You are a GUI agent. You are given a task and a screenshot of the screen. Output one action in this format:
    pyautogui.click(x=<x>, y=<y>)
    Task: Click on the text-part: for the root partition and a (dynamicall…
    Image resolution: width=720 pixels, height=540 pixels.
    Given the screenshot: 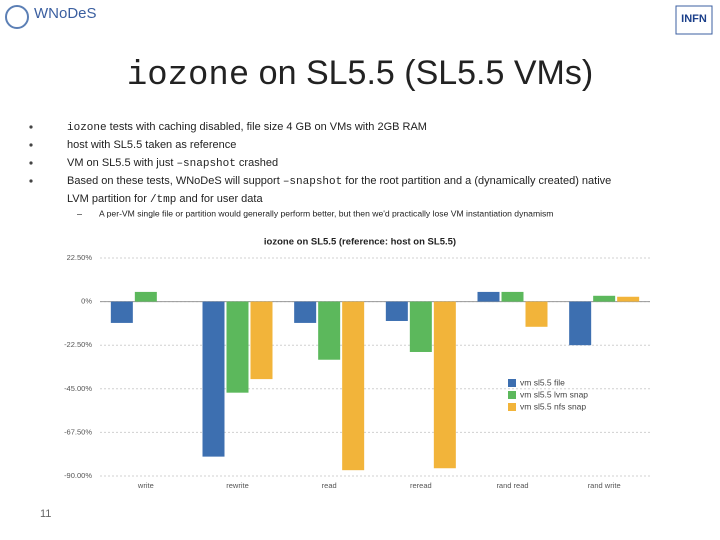 What is the action you would take?
    pyautogui.click(x=476, y=181)
    